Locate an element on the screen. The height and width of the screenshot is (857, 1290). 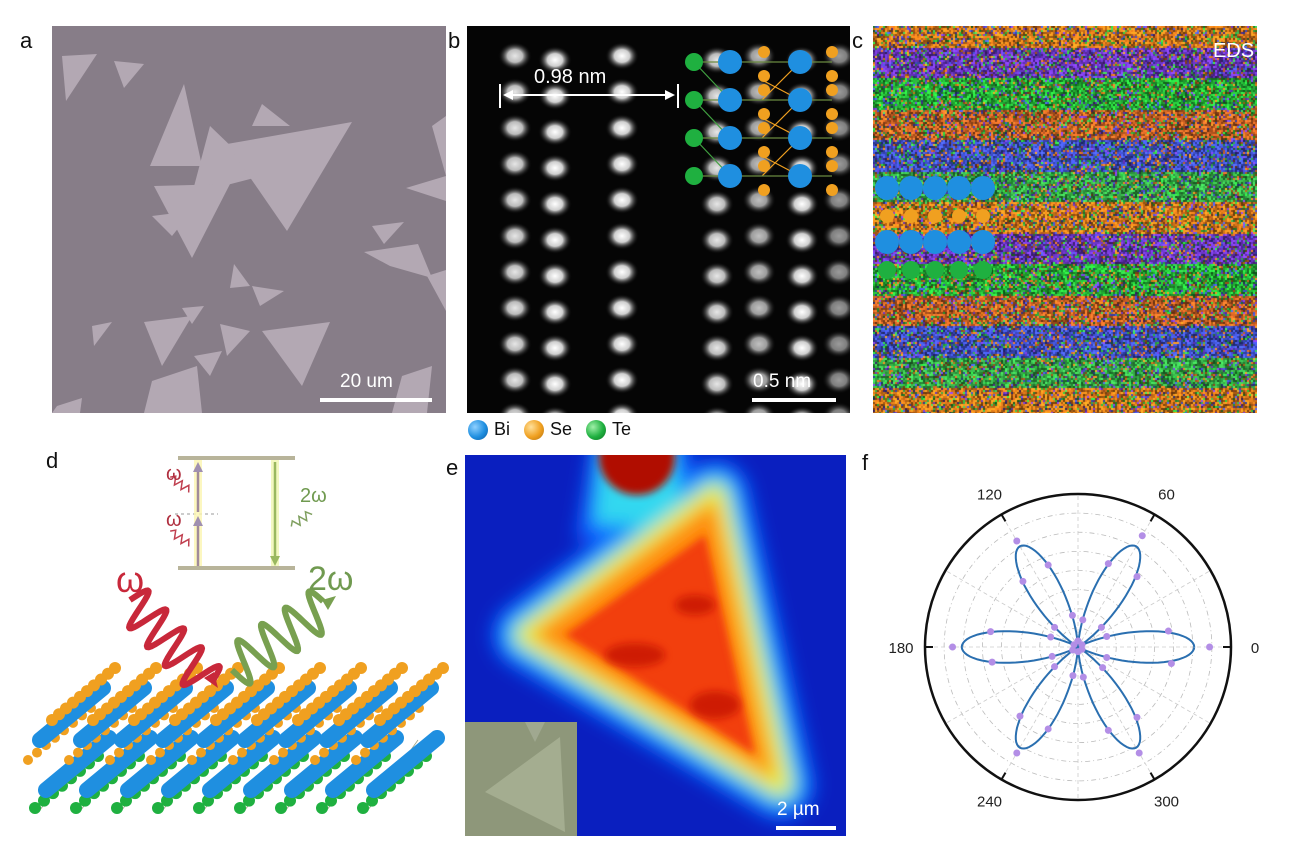
tick-label: 120 is located at coordinates (989, 495).